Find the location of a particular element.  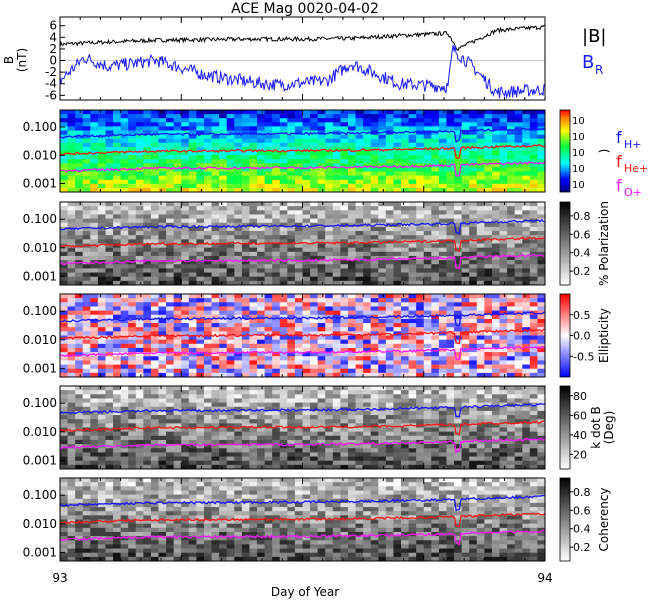

polarization-colorbar-label: % Polarization is located at coordinates (604, 243).